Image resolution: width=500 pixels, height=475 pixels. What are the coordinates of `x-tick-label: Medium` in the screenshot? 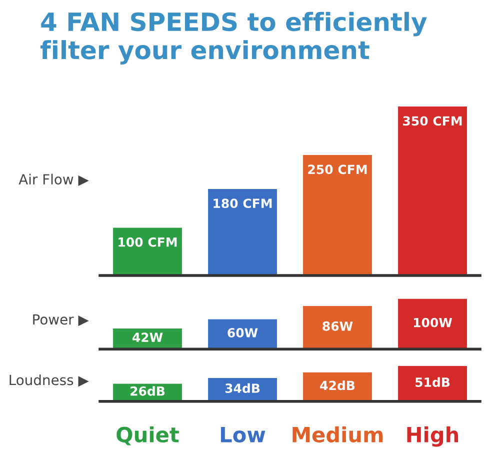 It's located at (337, 434).